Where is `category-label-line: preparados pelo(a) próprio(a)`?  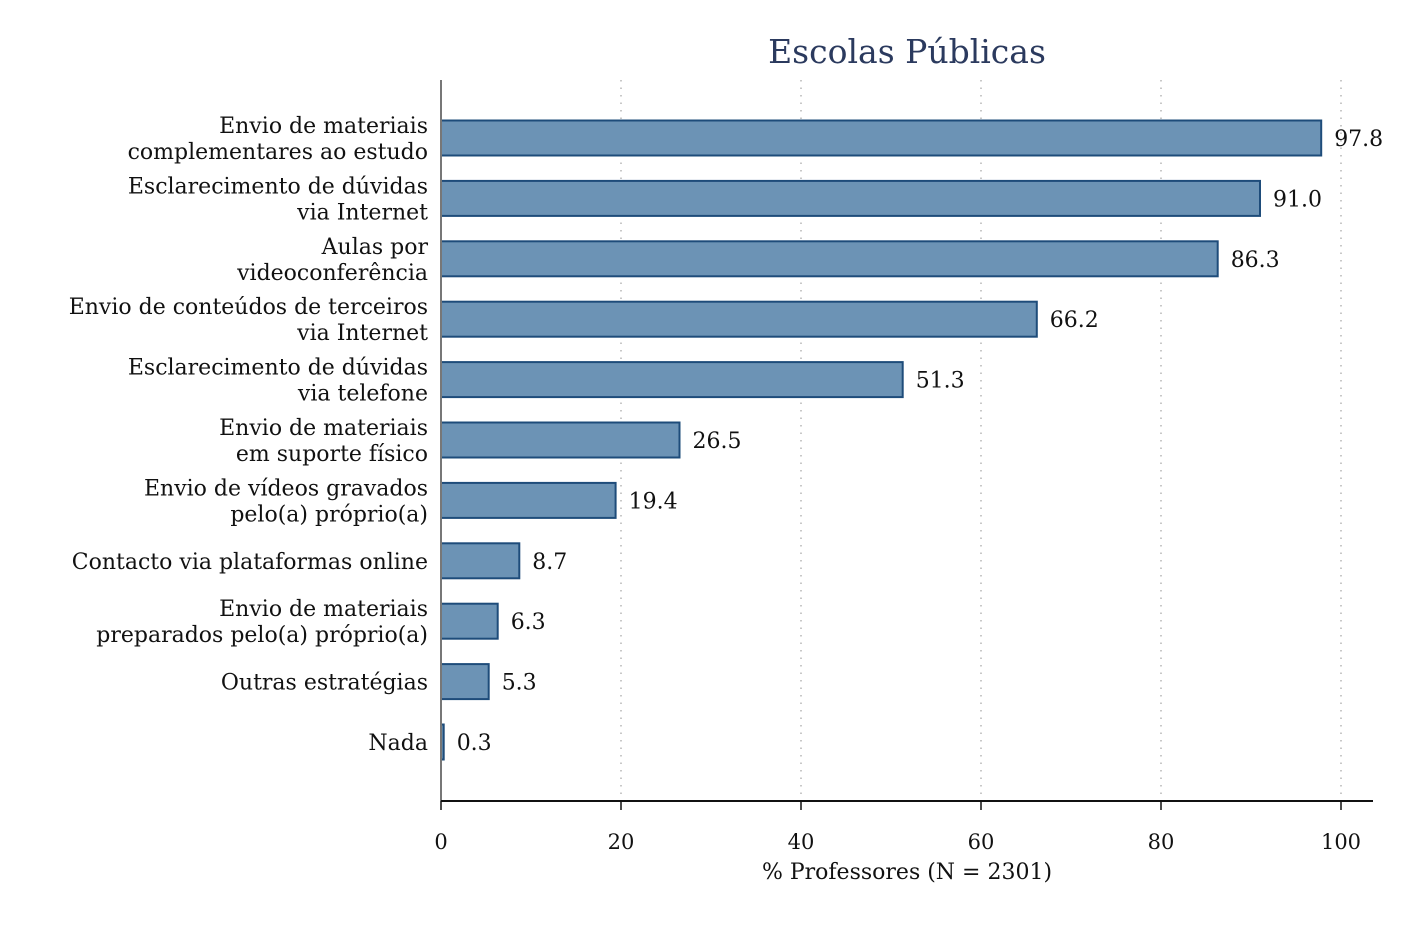
category-label-line: preparados pelo(a) próprio(a) is located at coordinates (262, 635).